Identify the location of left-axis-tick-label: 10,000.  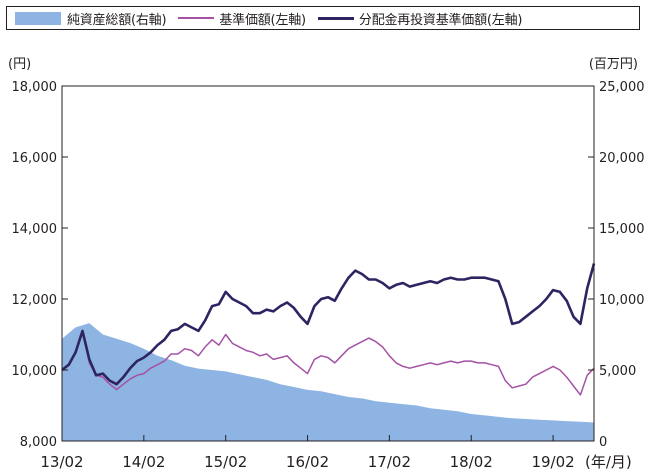
(35, 371).